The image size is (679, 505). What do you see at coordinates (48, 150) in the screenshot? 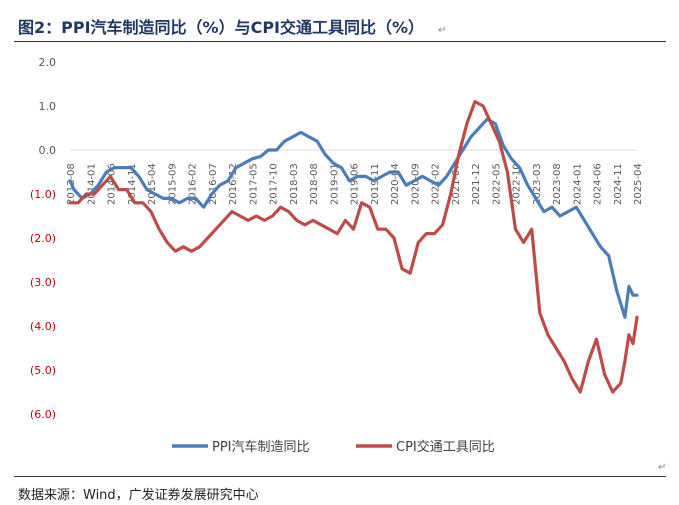
I see `y-tick-label: 0.0` at bounding box center [48, 150].